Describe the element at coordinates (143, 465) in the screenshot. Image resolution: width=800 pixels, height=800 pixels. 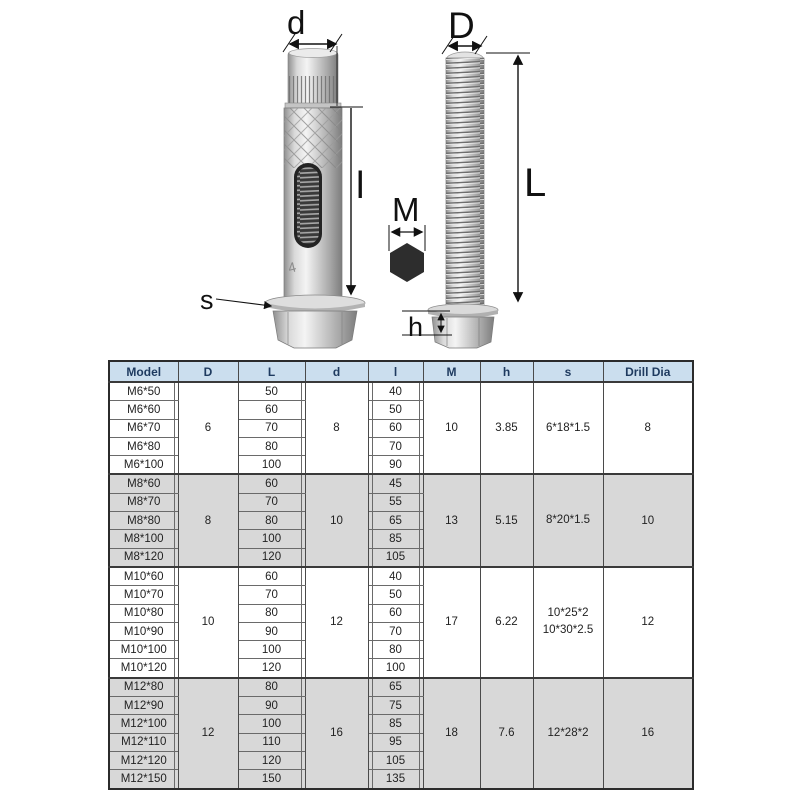
I see `cell-model: M6*100` at that location.